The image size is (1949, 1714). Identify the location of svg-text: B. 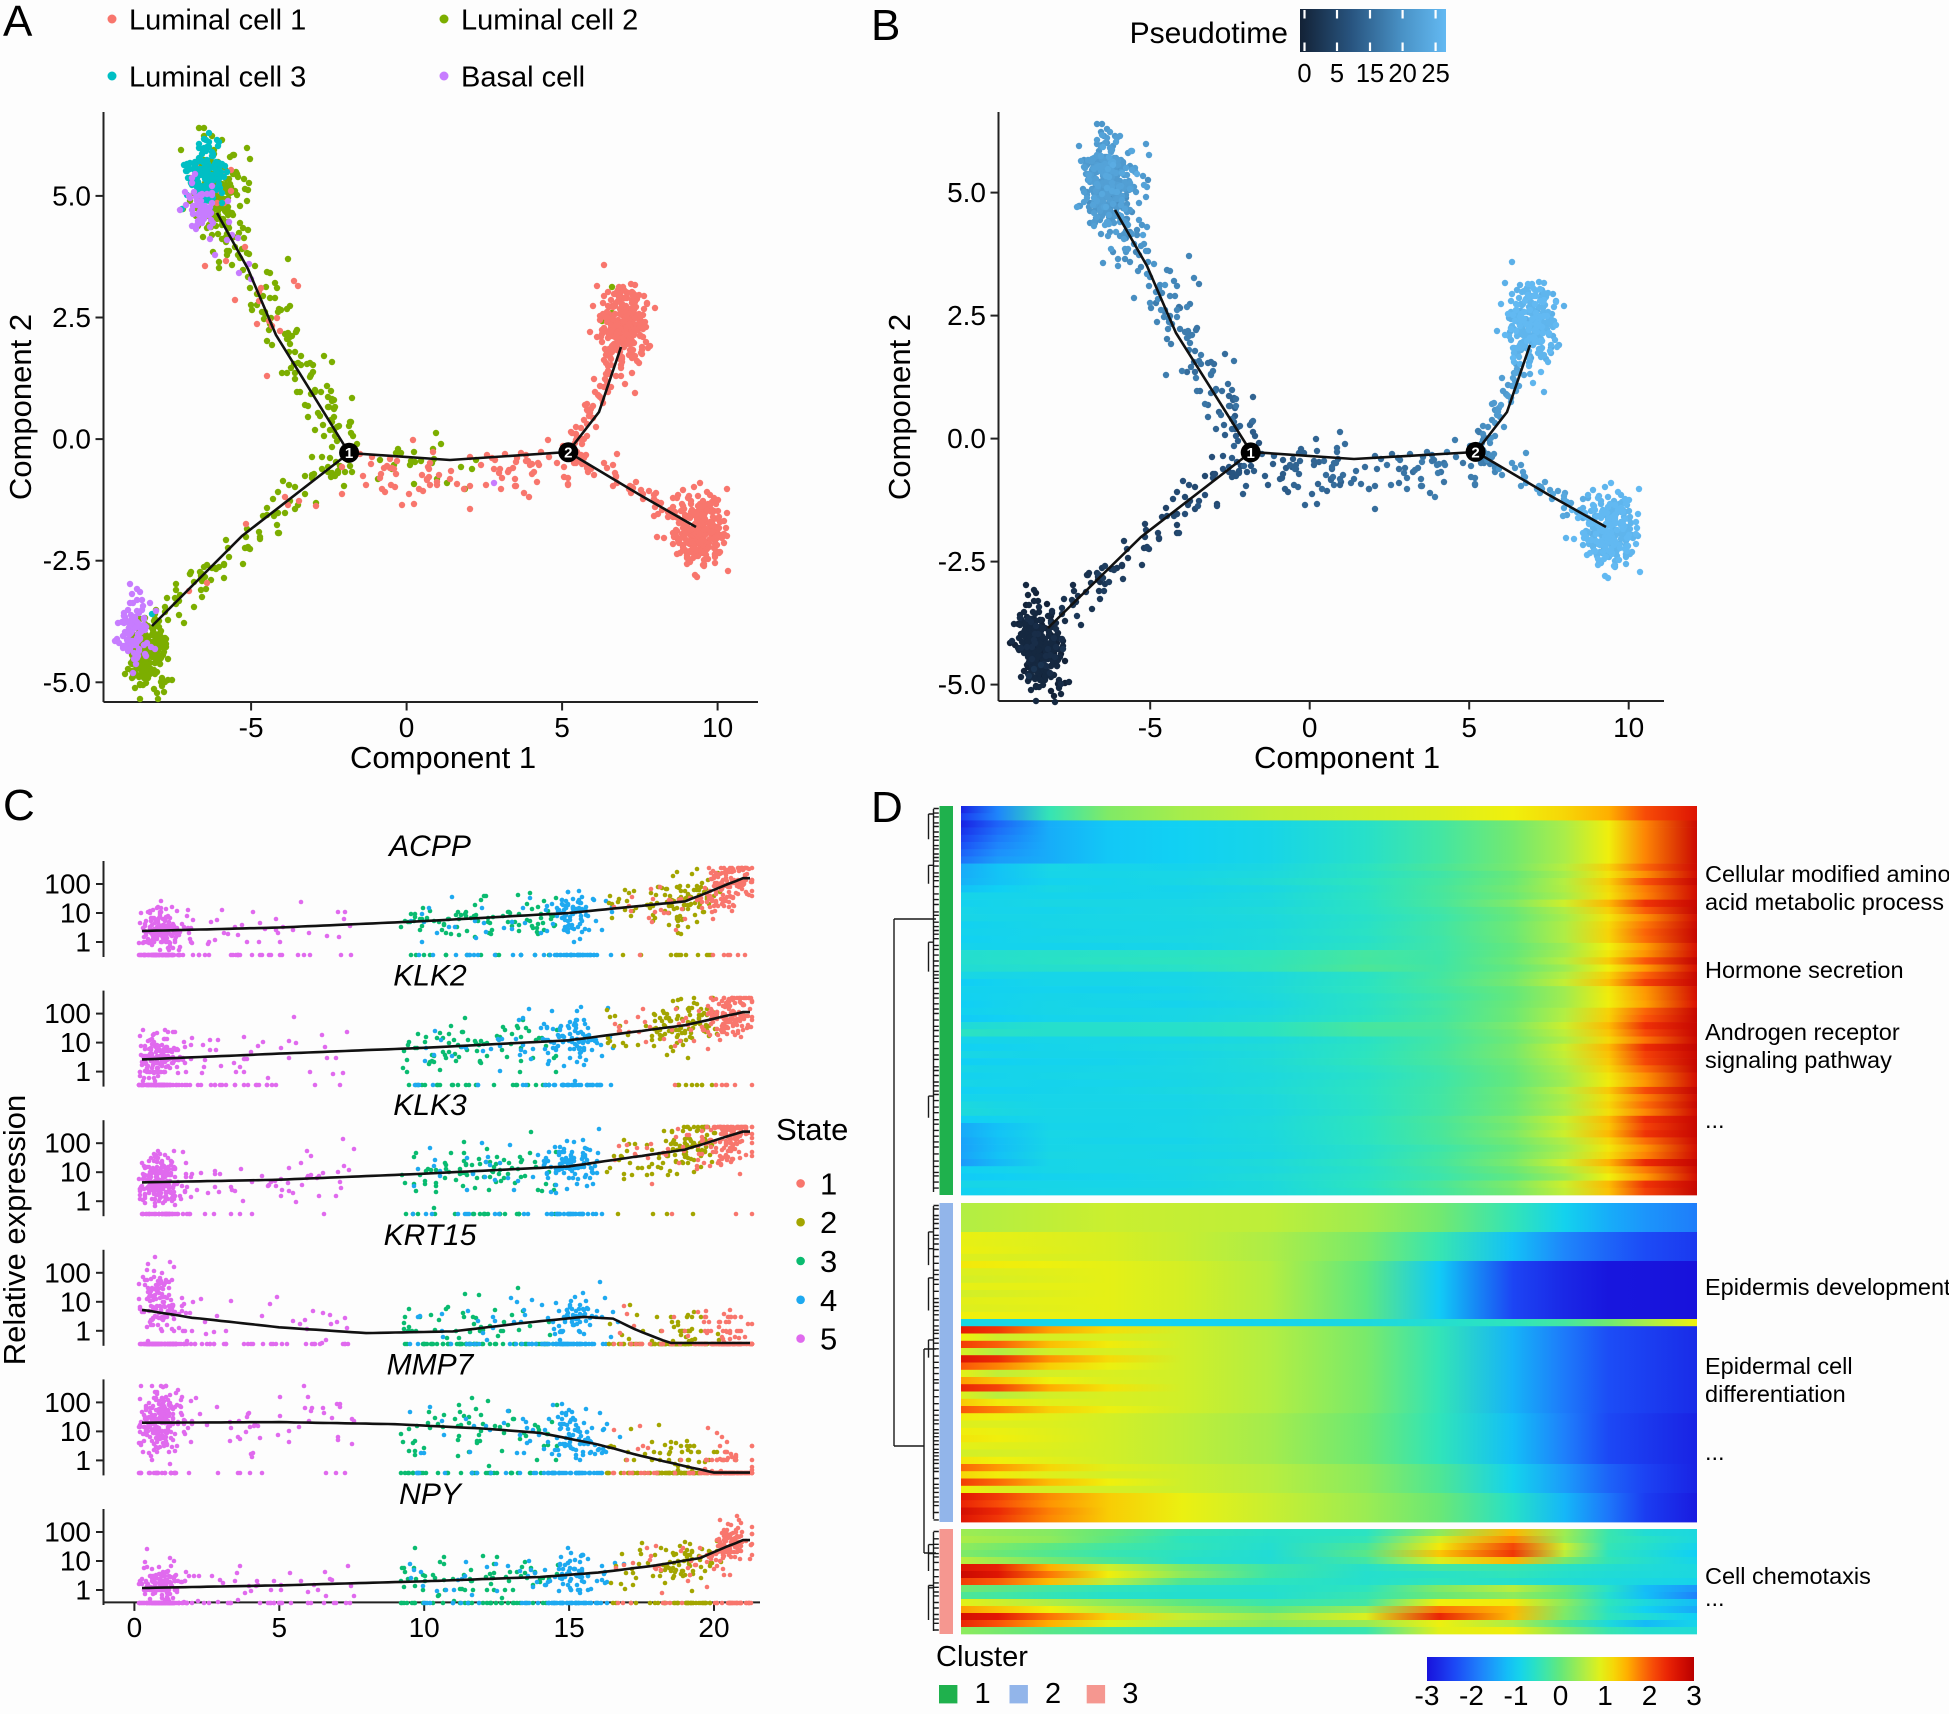
(885, 25).